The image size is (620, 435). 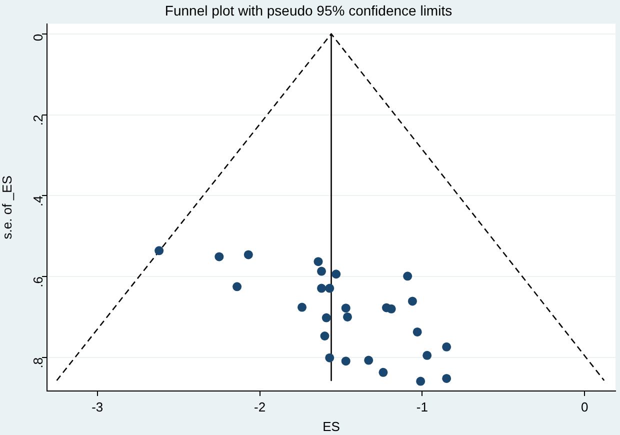 What do you see at coordinates (38, 282) in the screenshot?
I see `y-tick-label: .6` at bounding box center [38, 282].